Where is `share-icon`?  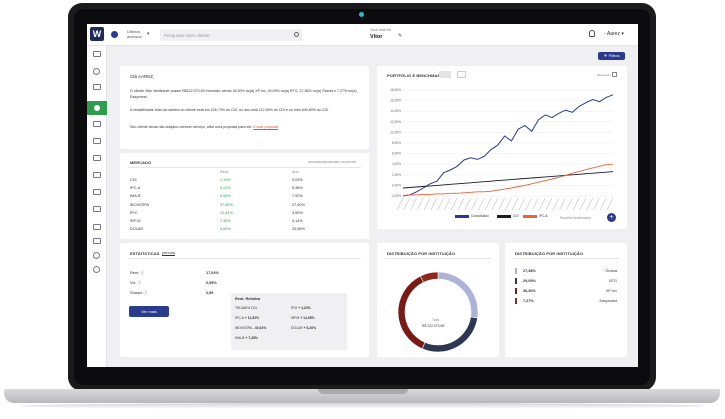
share-icon is located at coordinates (96, 71).